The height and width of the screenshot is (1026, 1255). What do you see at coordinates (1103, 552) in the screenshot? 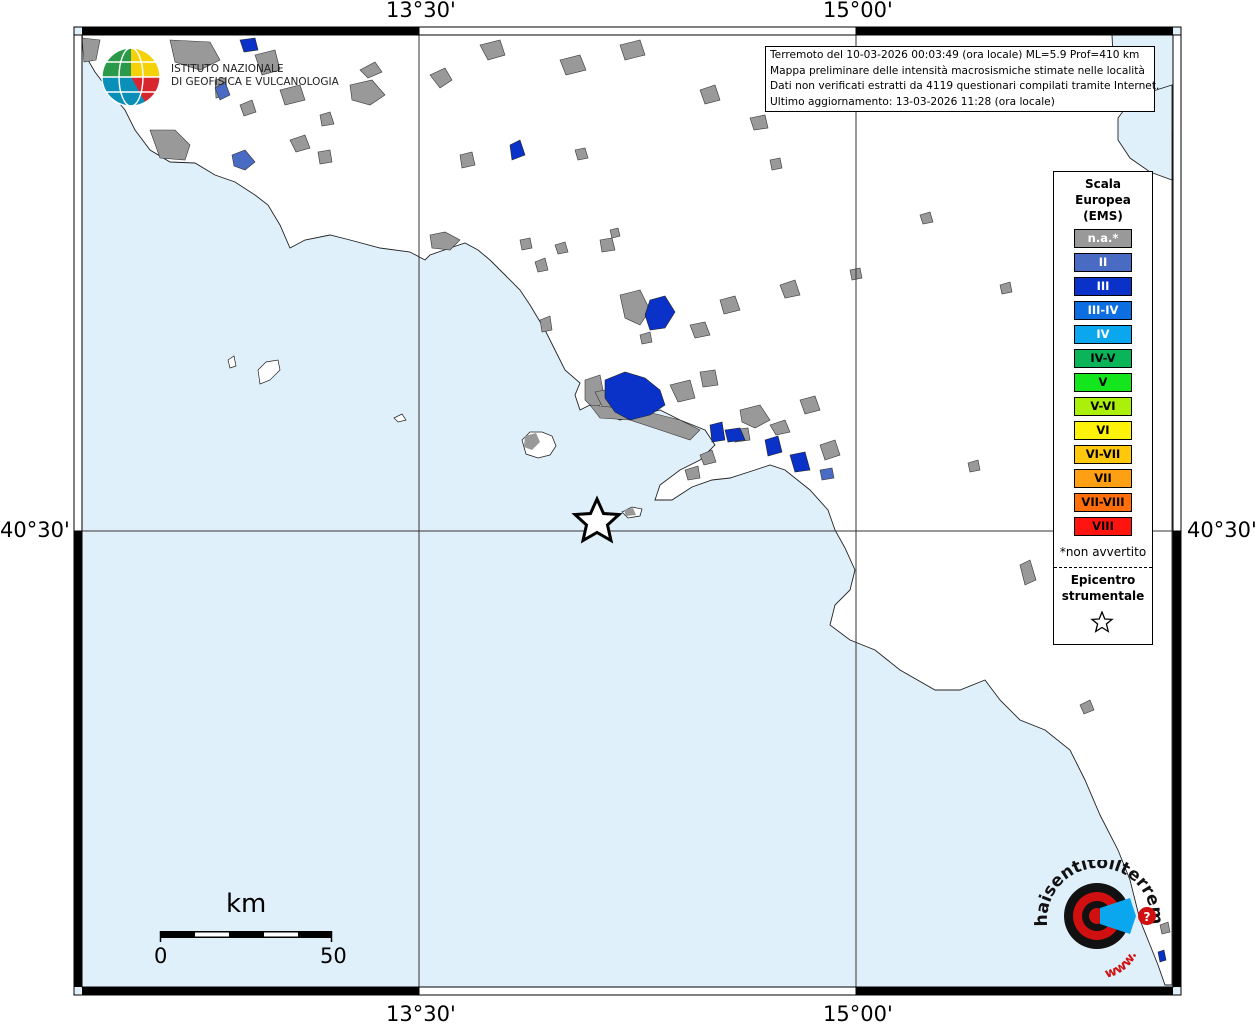
I see `legend-note: *non avvertito` at bounding box center [1103, 552].